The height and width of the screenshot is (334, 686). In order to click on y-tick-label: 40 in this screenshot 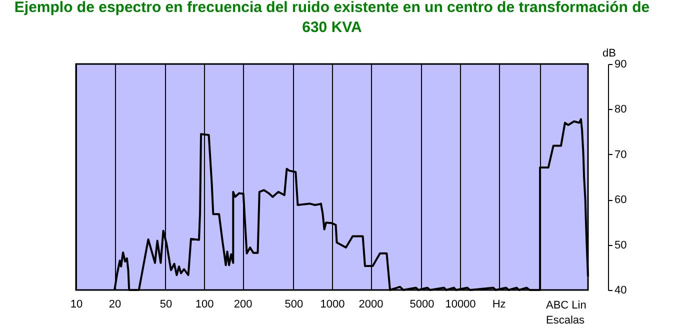, I will do `click(620, 290)`.